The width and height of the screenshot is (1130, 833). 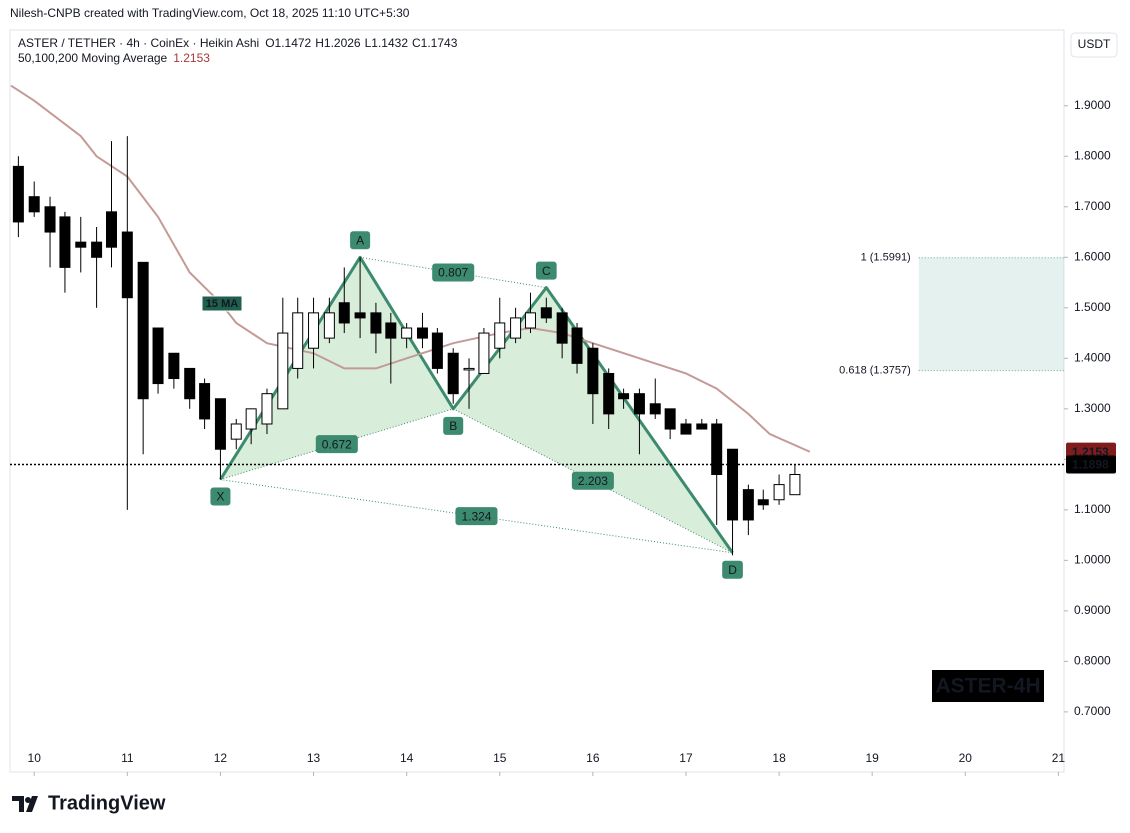 What do you see at coordinates (593, 758) in the screenshot?
I see `x-tick-label: 16` at bounding box center [593, 758].